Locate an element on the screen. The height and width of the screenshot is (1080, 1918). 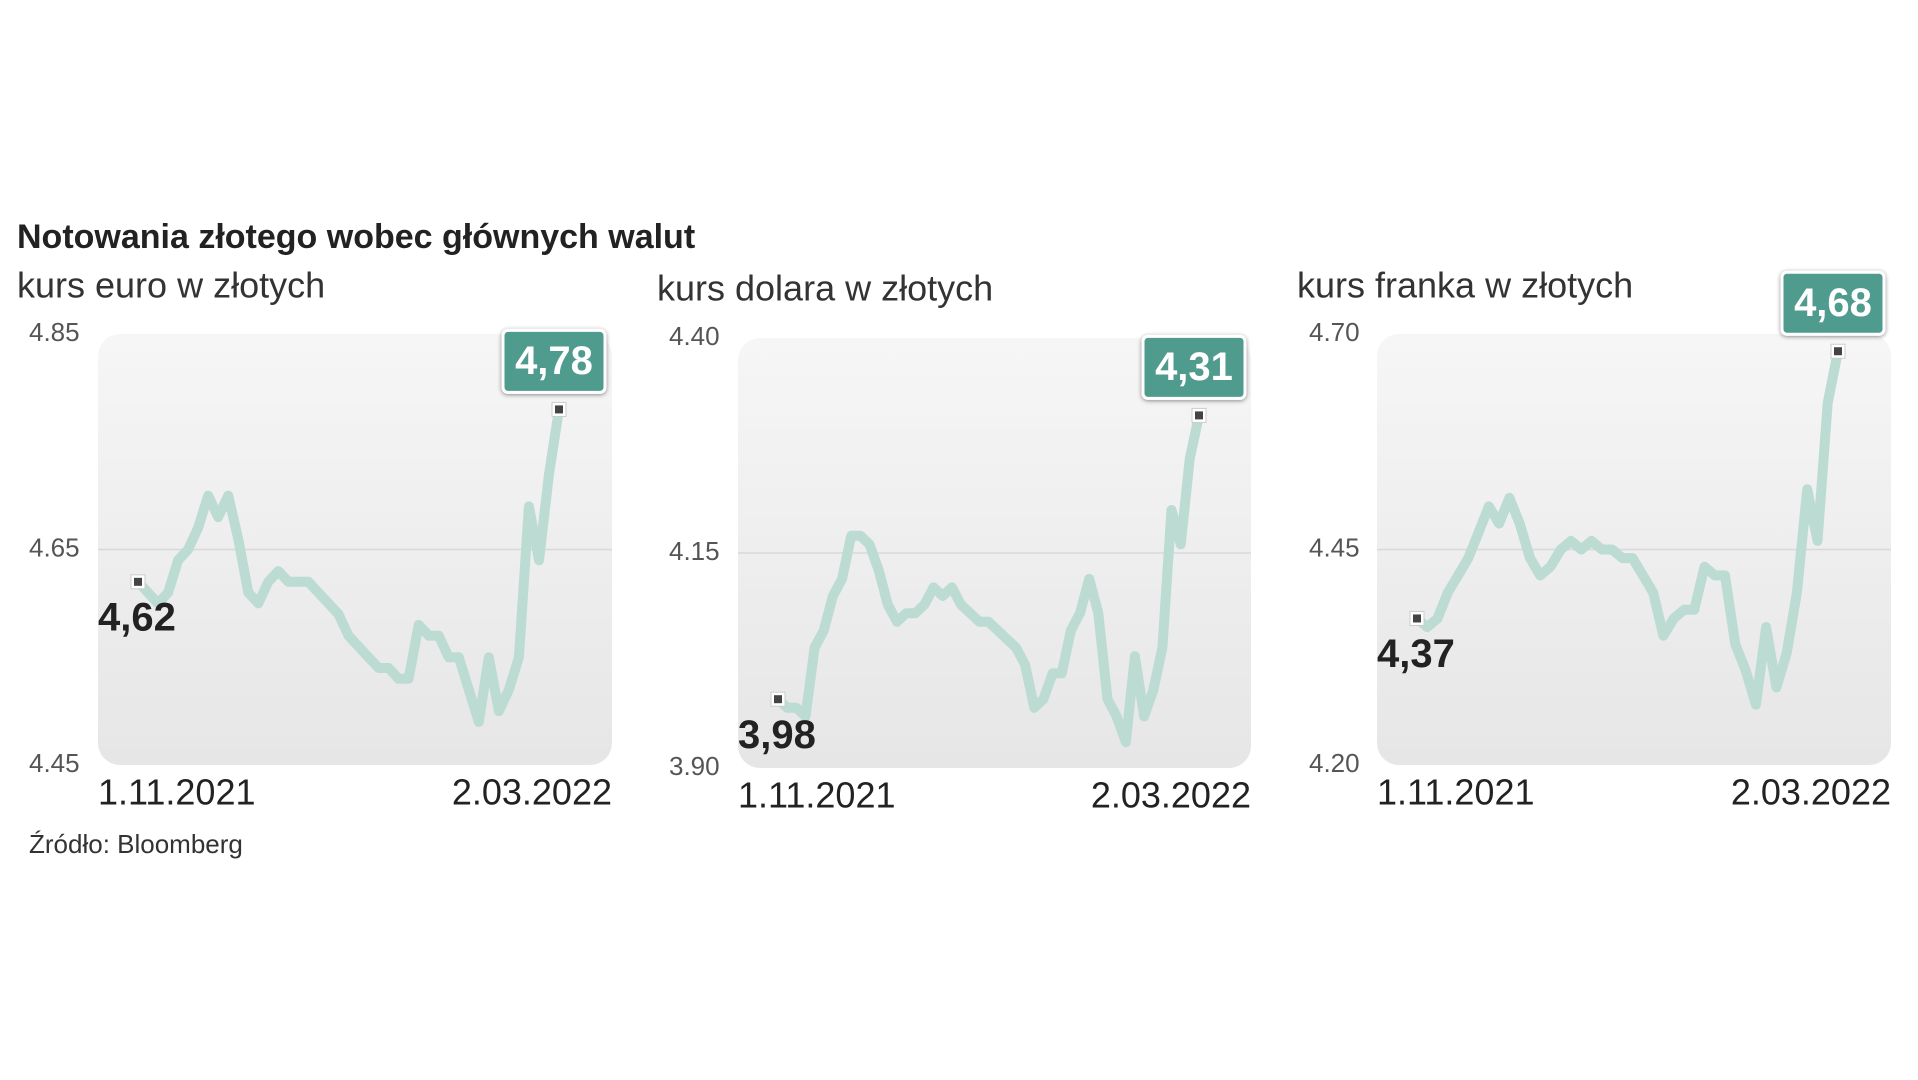
end-value-label: 4,78 is located at coordinates (554, 361).